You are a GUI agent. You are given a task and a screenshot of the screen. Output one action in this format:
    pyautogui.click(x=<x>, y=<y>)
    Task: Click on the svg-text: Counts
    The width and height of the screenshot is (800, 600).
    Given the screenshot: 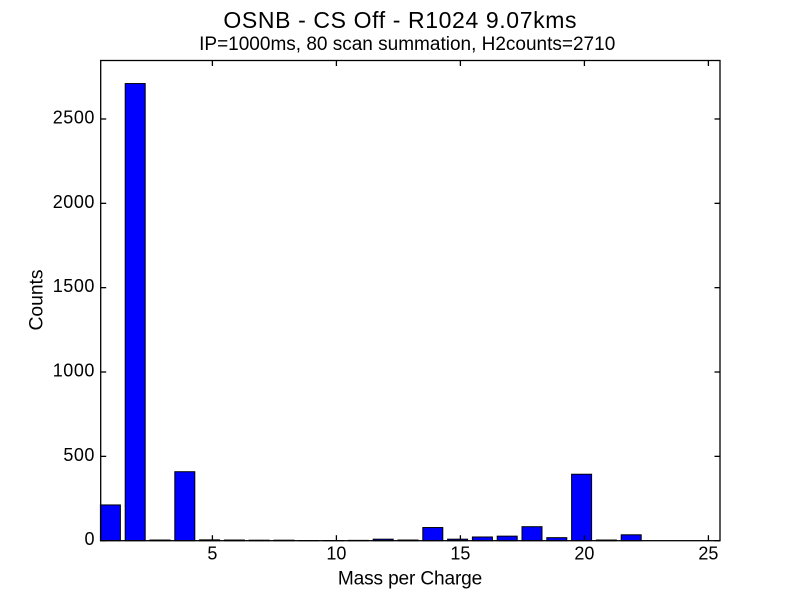 What is the action you would take?
    pyautogui.click(x=37, y=299)
    